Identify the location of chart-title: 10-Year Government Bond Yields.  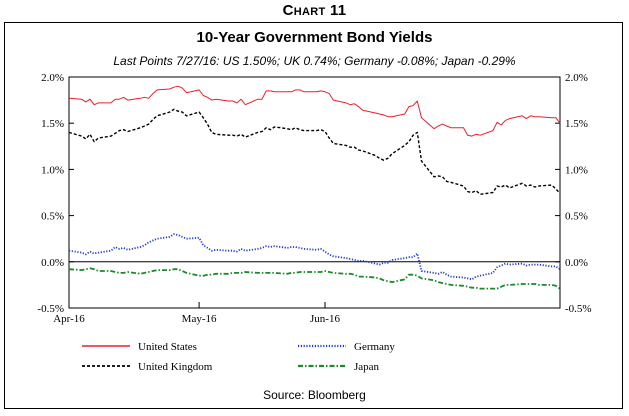
(314, 37).